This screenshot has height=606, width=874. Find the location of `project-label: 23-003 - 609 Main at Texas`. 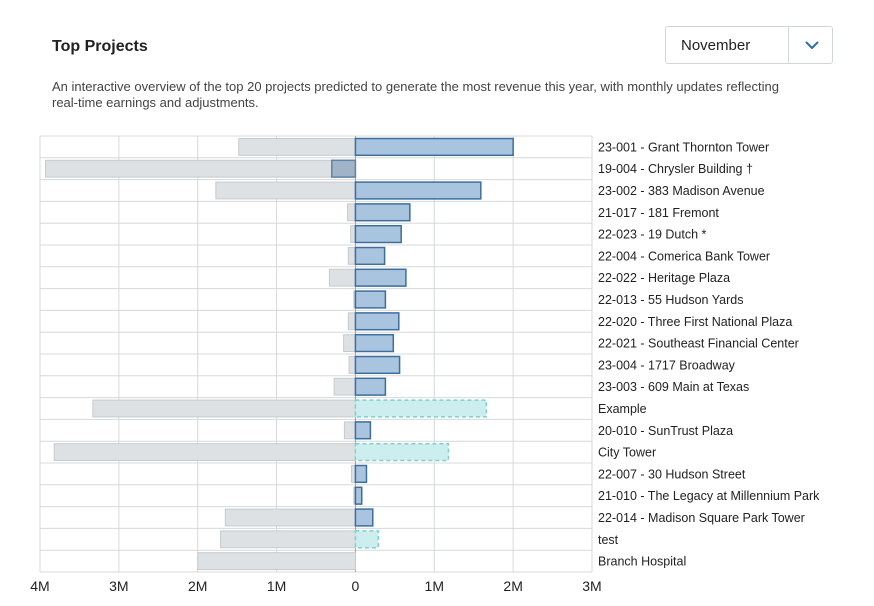

project-label: 23-003 - 609 Main at Texas is located at coordinates (673, 387).